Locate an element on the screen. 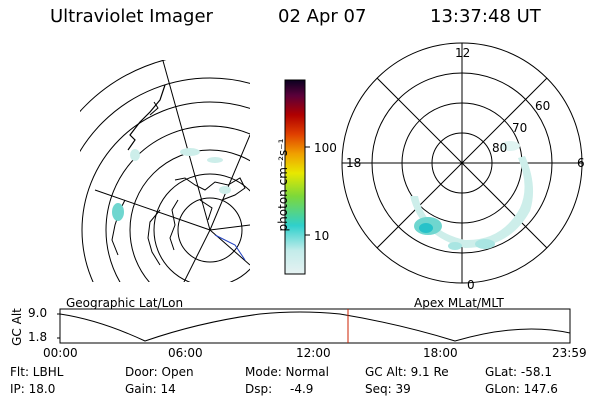 Image resolution: width=600 pixels, height=400 pixels. satellite-track is located at coordinates (230, 247).